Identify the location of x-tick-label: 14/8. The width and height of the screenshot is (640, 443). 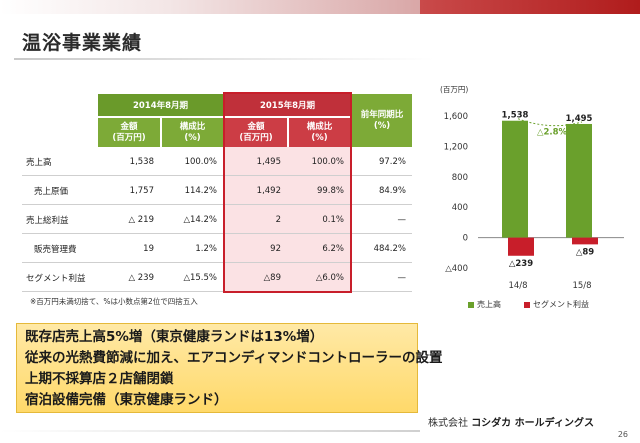
(517, 286).